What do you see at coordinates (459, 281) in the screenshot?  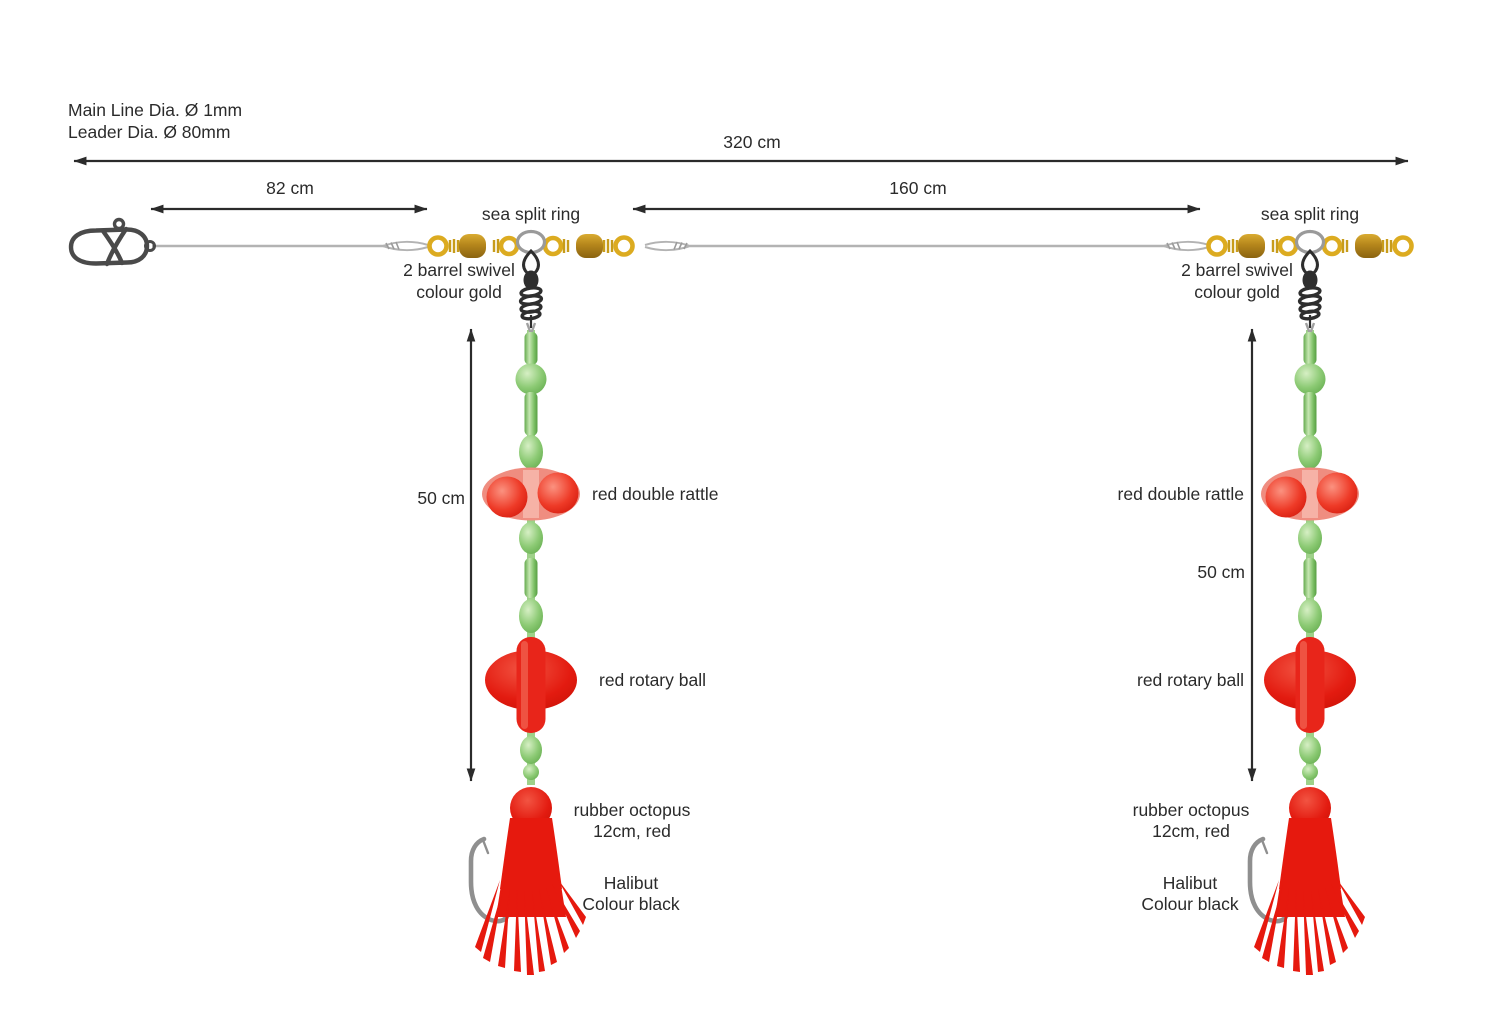 I see `barrel-swivel-label-left: 2 barrel swivel colour gold` at bounding box center [459, 281].